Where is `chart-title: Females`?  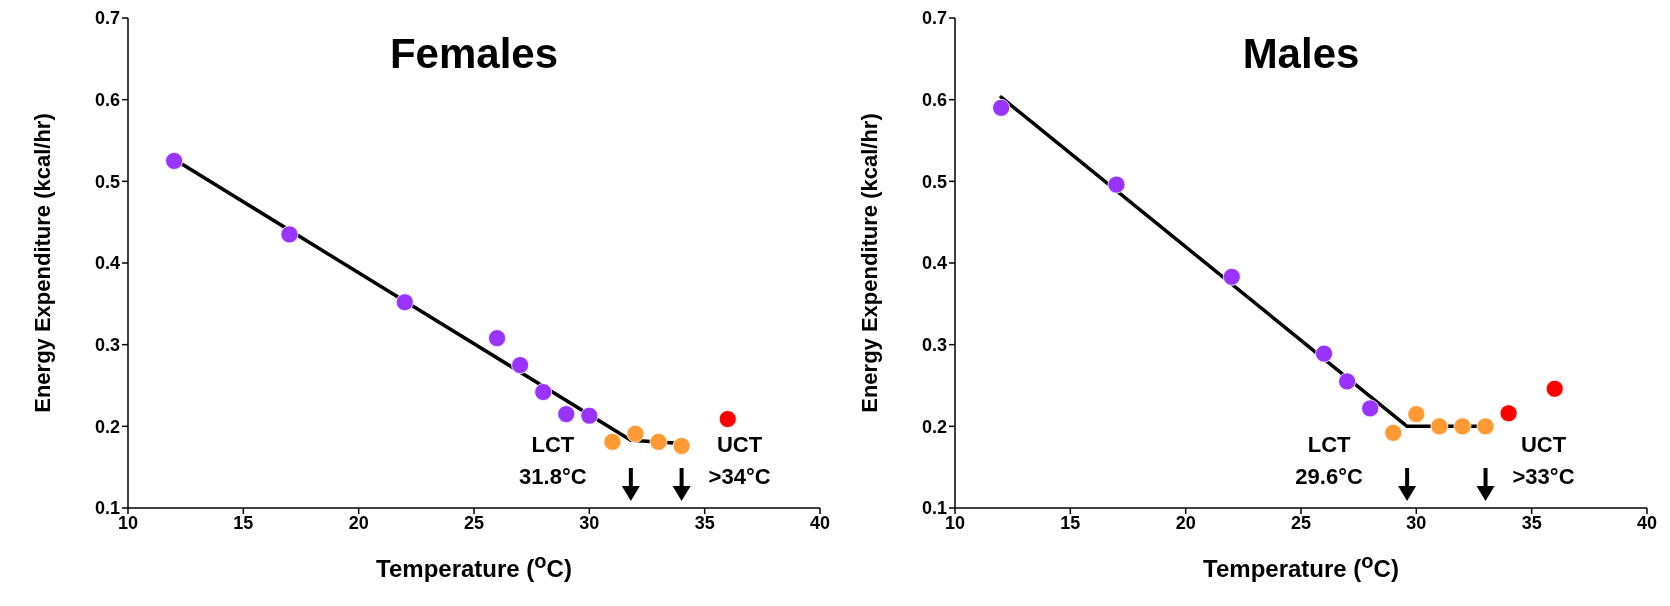
chart-title: Females is located at coordinates (474, 54).